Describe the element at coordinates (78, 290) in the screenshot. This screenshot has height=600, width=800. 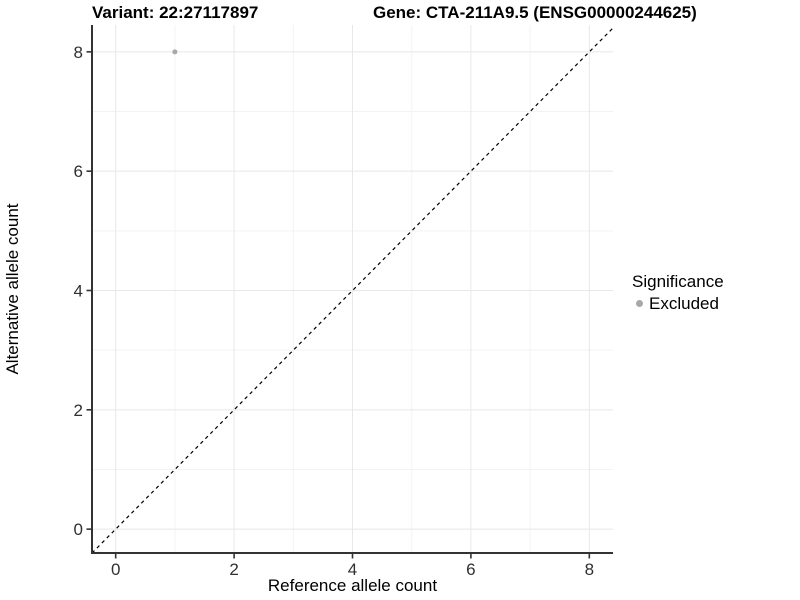
I see `y-tick-label: 4` at that location.